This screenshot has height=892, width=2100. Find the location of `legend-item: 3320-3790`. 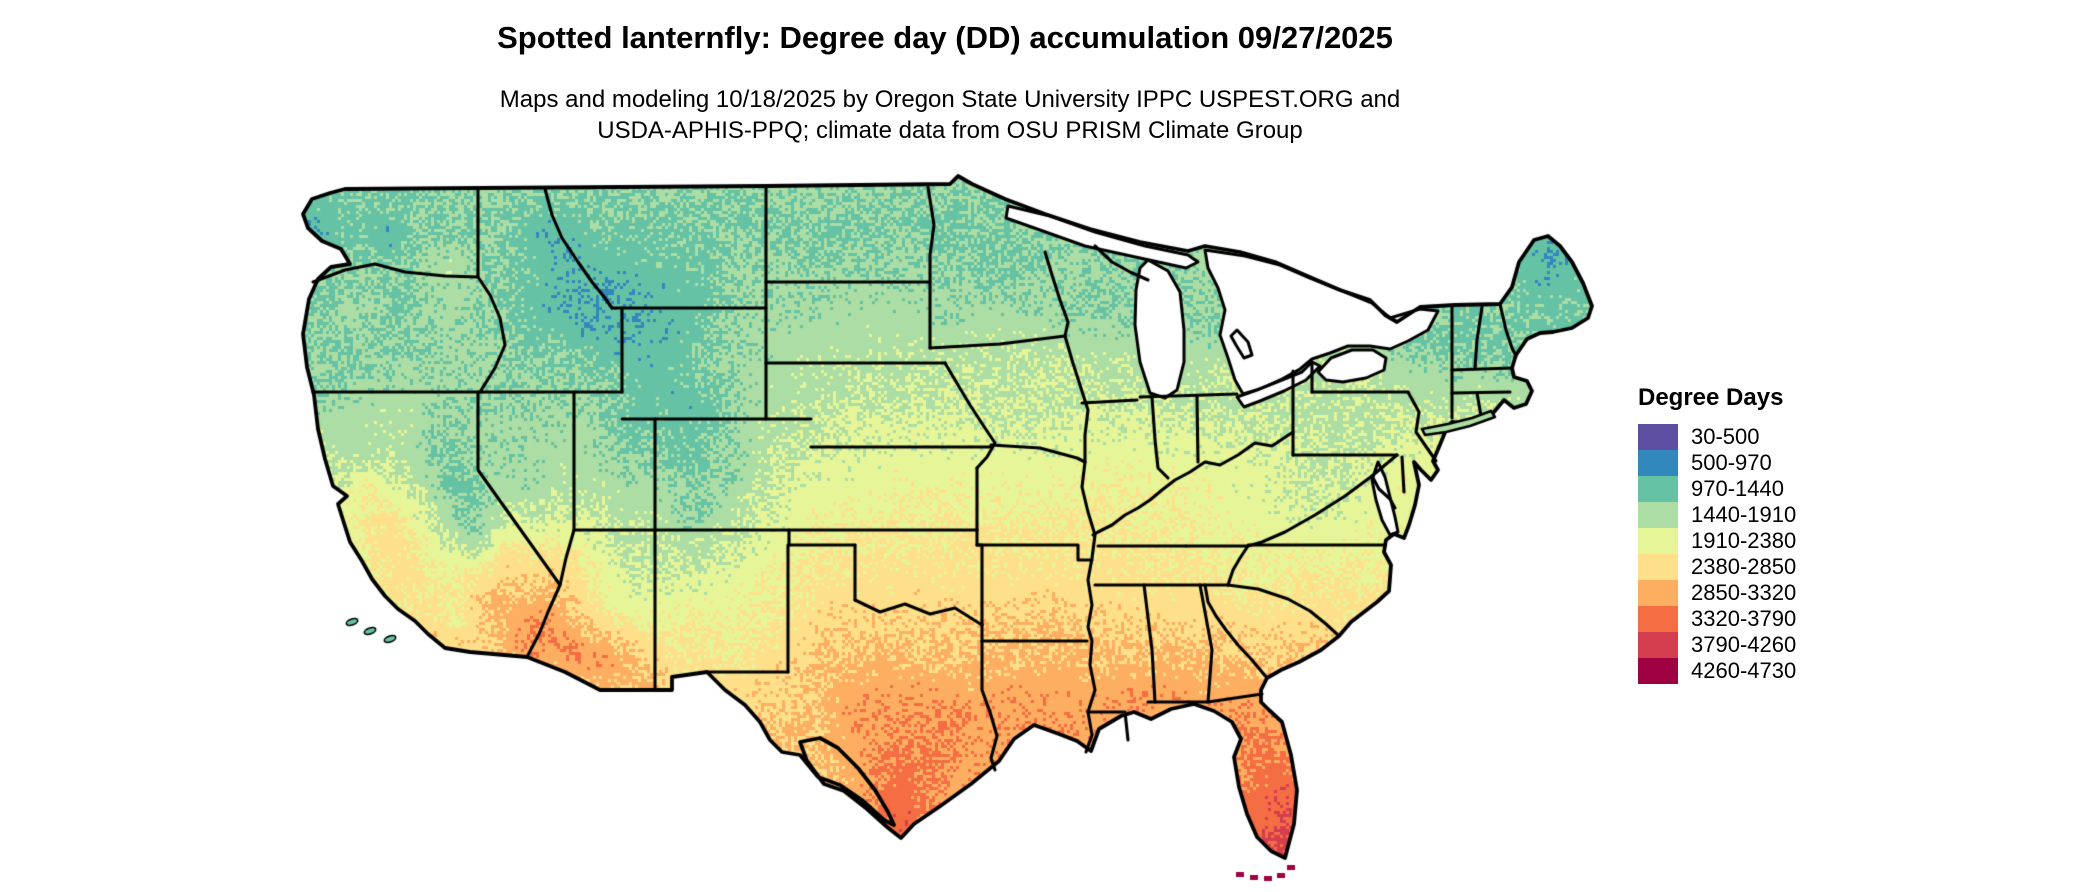

legend-item: 3320-3790 is located at coordinates (1717, 619).